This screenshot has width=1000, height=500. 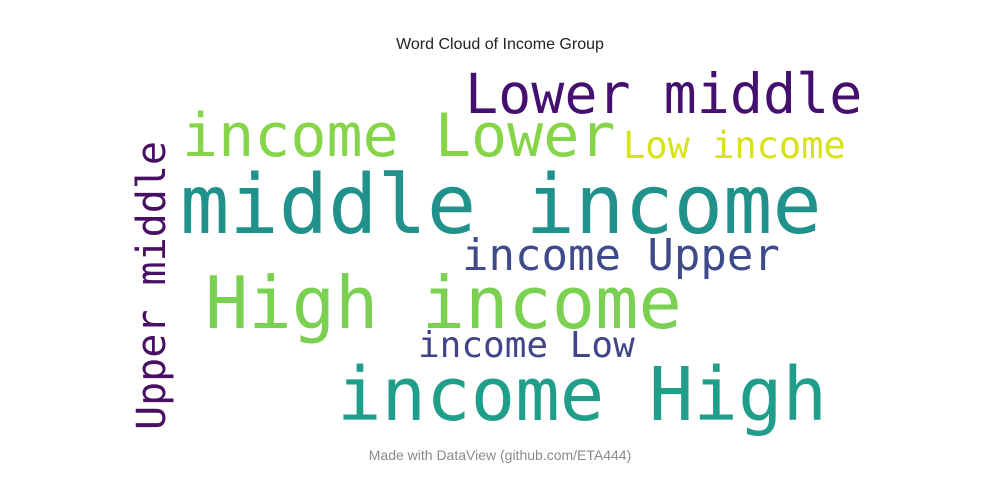 What do you see at coordinates (500, 455) in the screenshot?
I see `attribution-footer: Made with DataView (github.com/ETA444)` at bounding box center [500, 455].